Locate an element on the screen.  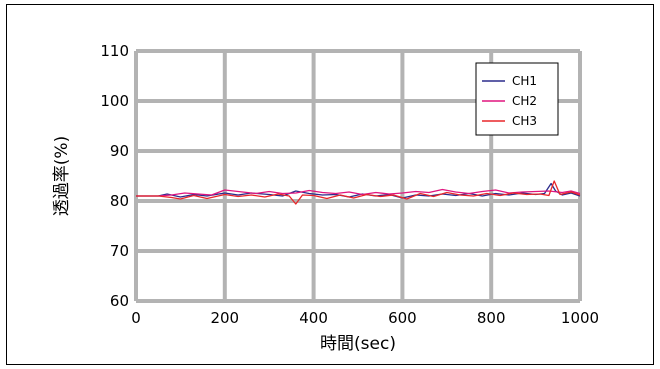
legend-box is located at coordinates (517, 99).